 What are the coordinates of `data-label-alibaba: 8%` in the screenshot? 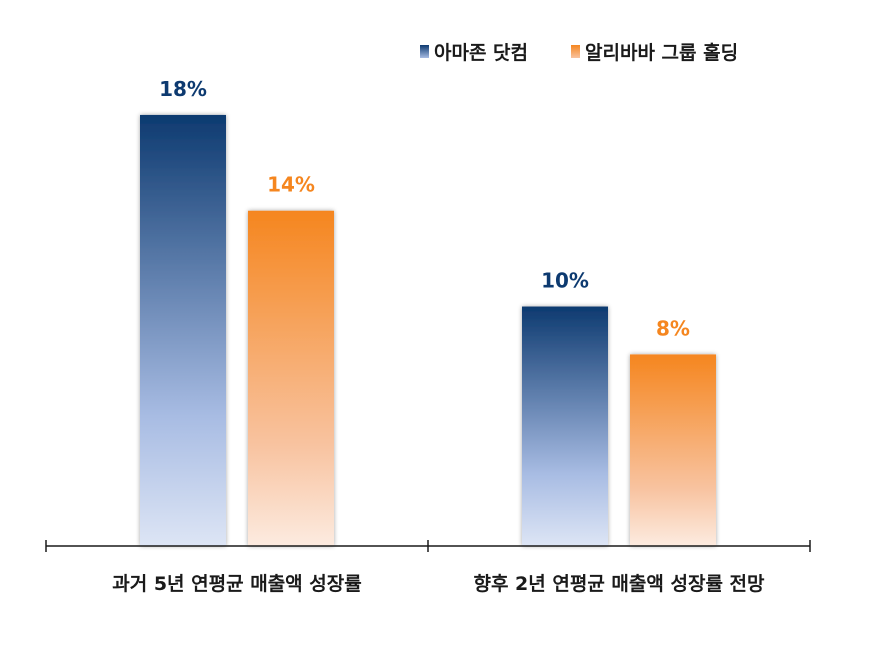 It's located at (673, 328).